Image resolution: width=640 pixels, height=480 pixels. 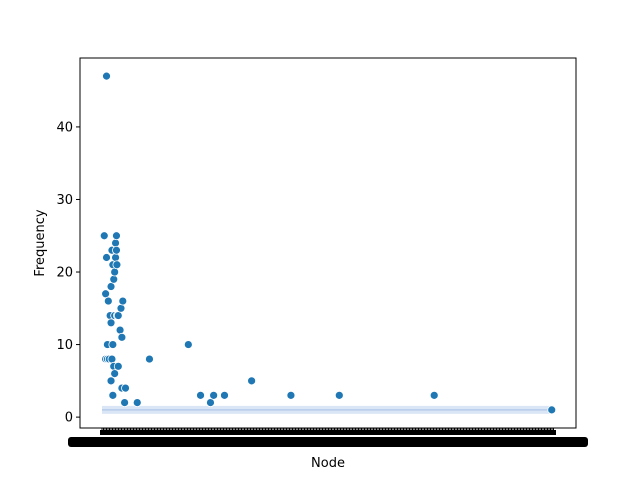 What do you see at coordinates (64, 273) in the screenshot?
I see `y-tick-label: 20` at bounding box center [64, 273].